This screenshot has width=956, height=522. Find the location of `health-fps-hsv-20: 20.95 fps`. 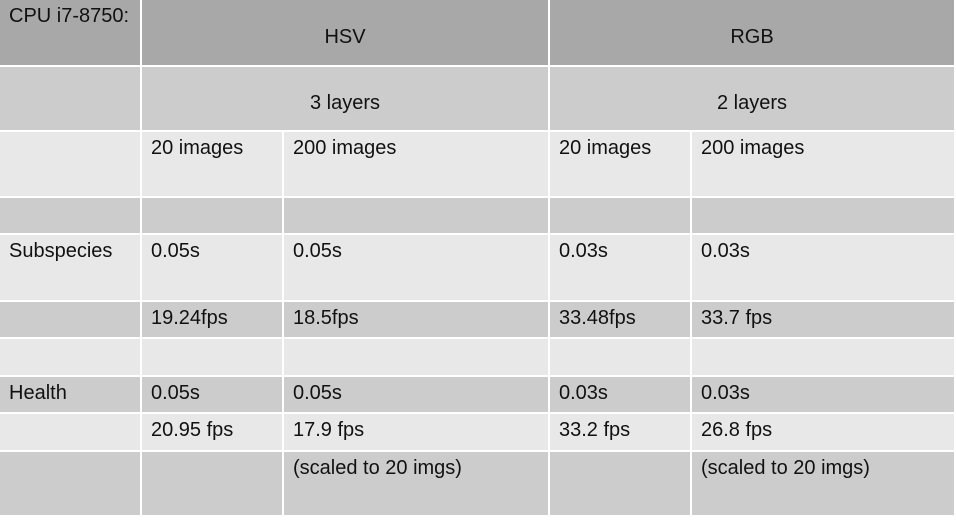

health-fps-hsv-20: 20.95 fps is located at coordinates (213, 433).